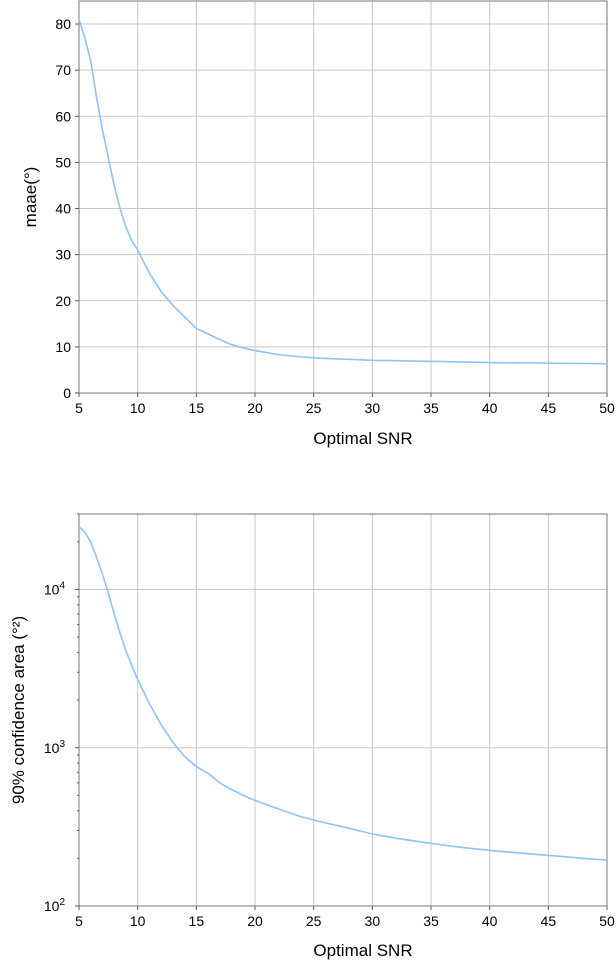  I want to click on y-tick-label: 10³, so click(55, 747).